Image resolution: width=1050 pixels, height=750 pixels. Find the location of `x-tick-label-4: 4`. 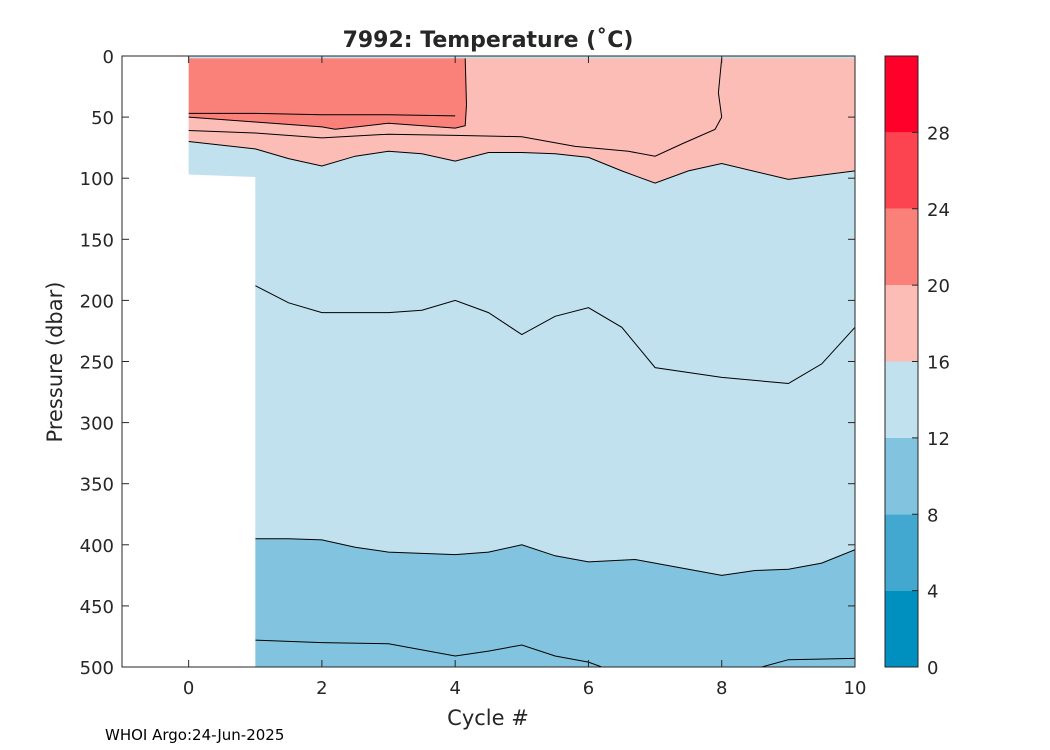

x-tick-label-4: 4 is located at coordinates (454, 688).